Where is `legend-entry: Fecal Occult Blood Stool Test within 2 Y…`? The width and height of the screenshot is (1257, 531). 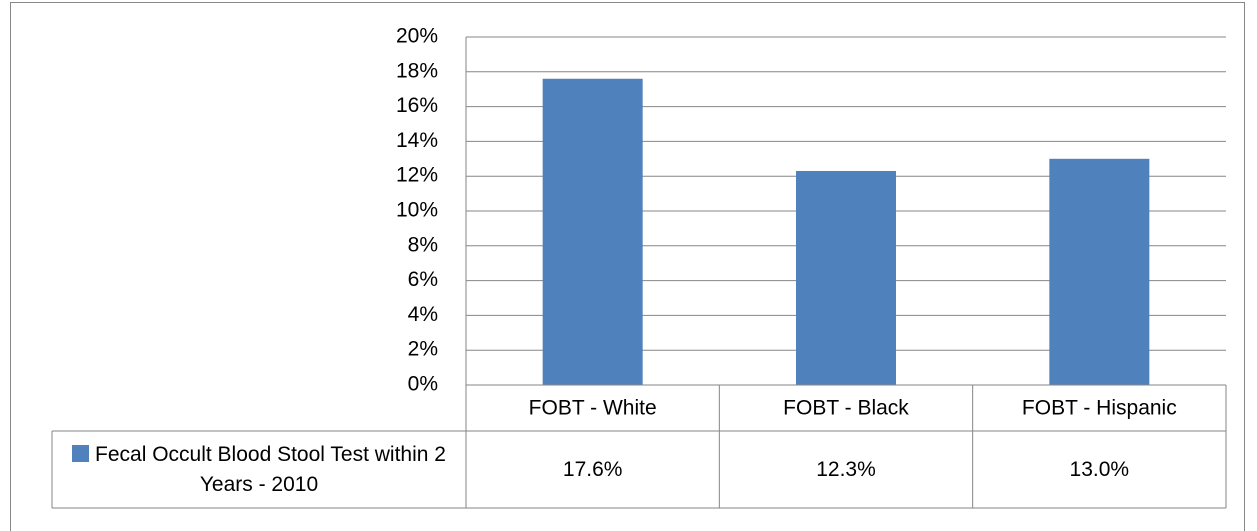
legend-entry: Fecal Occult Blood Stool Test within 2 Y… is located at coordinates (259, 470).